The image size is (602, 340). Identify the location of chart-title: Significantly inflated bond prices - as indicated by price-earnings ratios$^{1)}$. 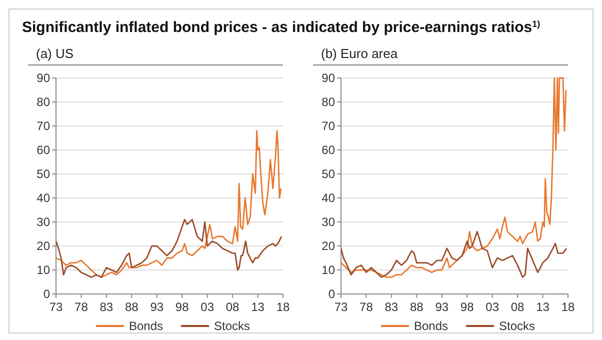
(281, 27).